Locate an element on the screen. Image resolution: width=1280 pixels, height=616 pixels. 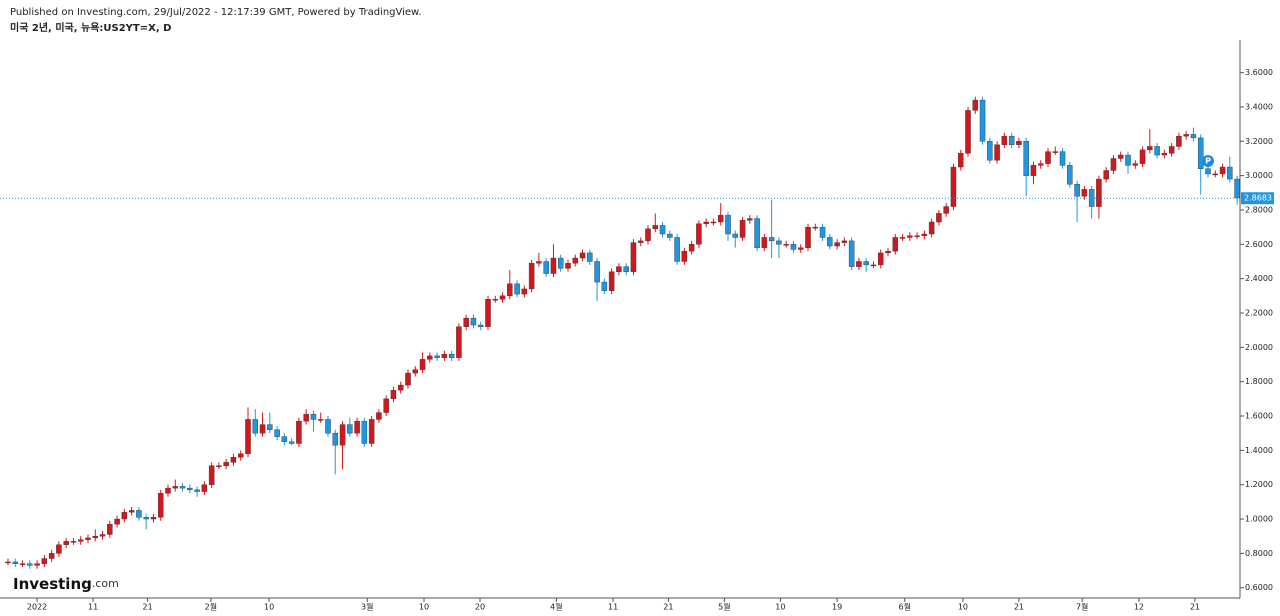
x-tick-label: 12 is located at coordinates (1139, 607).